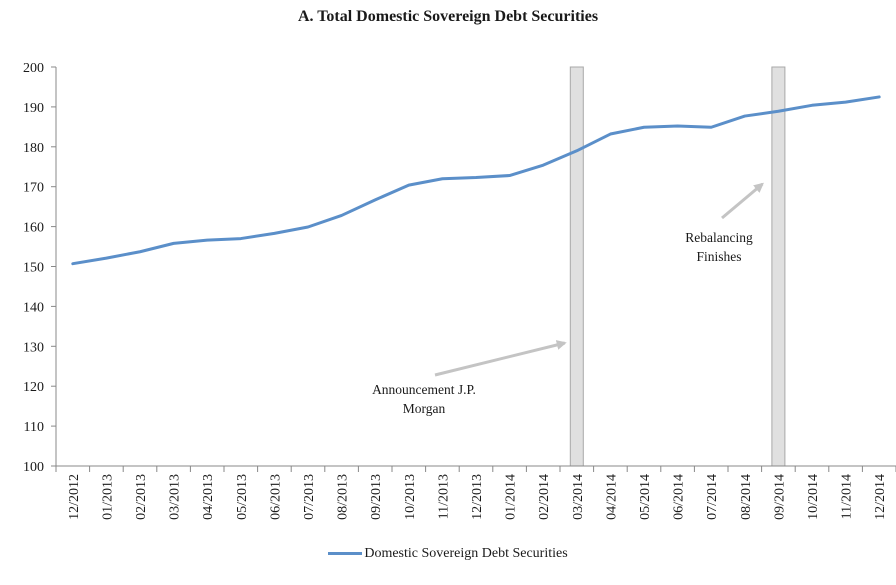 The height and width of the screenshot is (585, 896). What do you see at coordinates (679, 497) in the screenshot?
I see `x-tick-label: 06/2014` at bounding box center [679, 497].